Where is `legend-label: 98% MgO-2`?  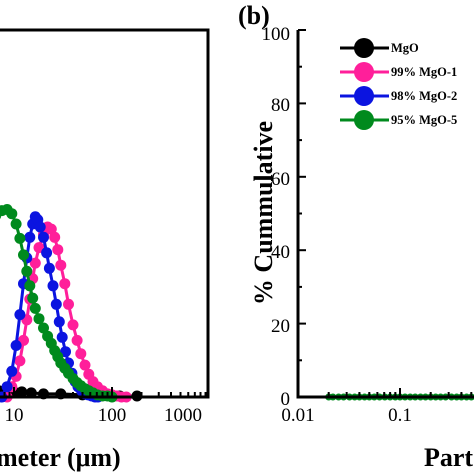
legend-label: 98% MgO-2 is located at coordinates (424, 96).